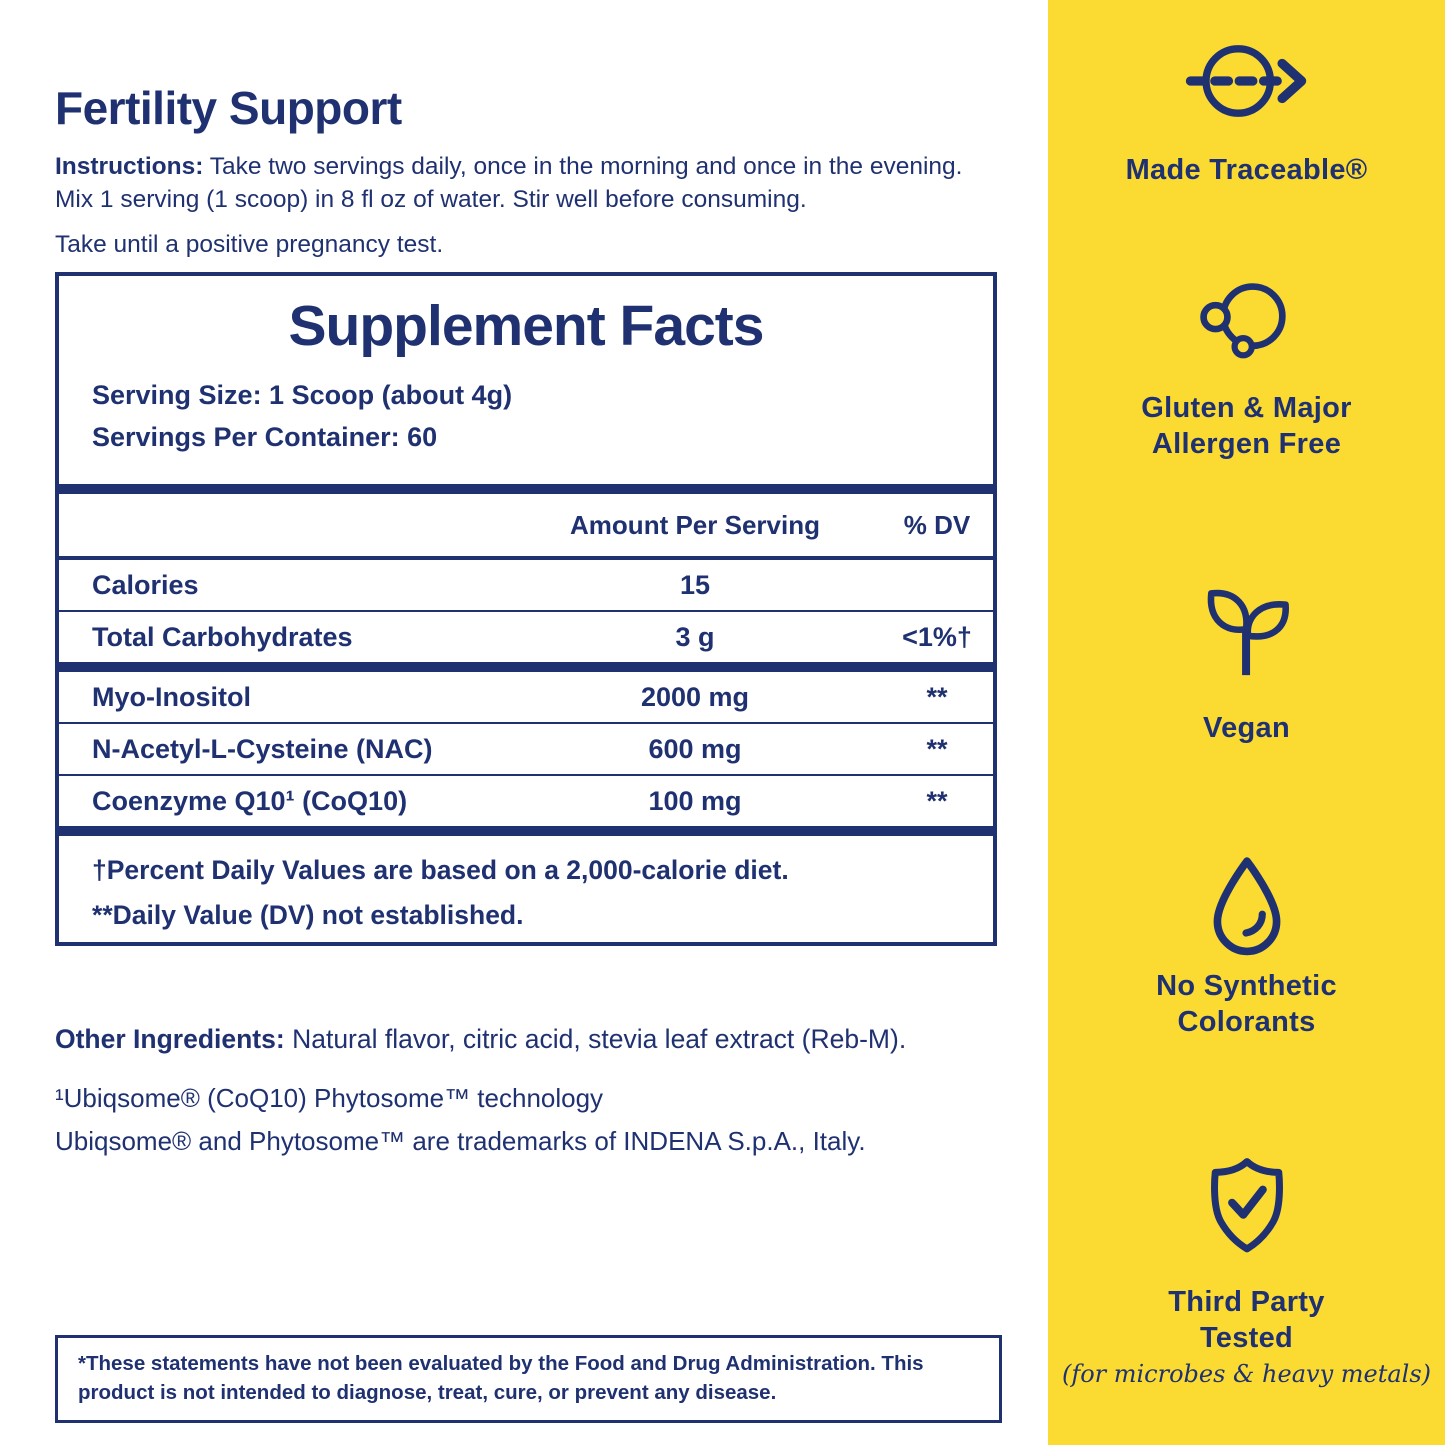 This screenshot has width=1445, height=1445. I want to click on page-title: Fertility Support, so click(228, 107).